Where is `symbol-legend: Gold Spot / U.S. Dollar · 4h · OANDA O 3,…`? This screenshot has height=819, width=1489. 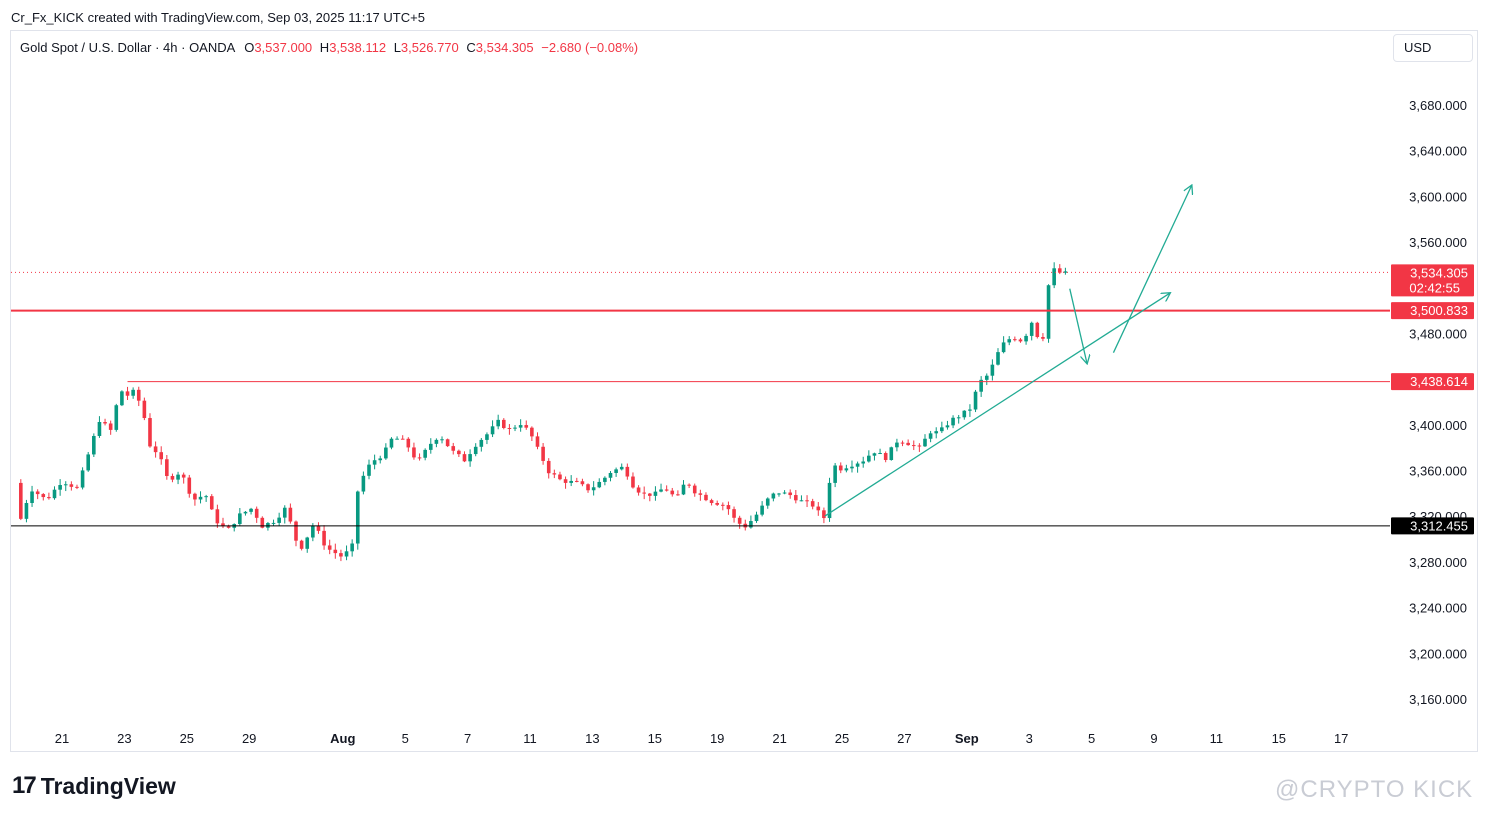 symbol-legend: Gold Spot / U.S. Dollar · 4h · OANDA O 3,… is located at coordinates (329, 47).